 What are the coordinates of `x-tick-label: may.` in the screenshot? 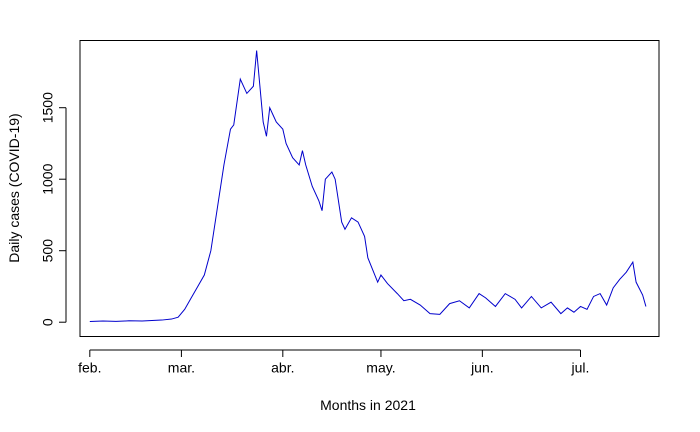 It's located at (380, 368).